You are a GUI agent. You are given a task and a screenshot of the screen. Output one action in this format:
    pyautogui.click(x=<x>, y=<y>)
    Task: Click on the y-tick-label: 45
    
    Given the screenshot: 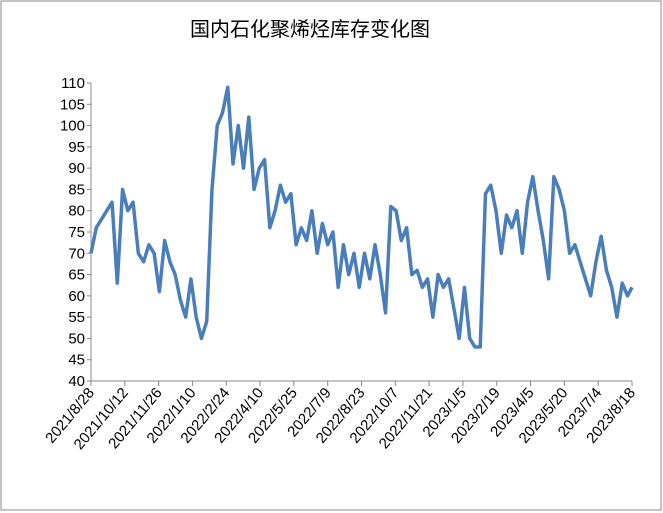 What is the action you would take?
    pyautogui.click(x=76, y=360)
    